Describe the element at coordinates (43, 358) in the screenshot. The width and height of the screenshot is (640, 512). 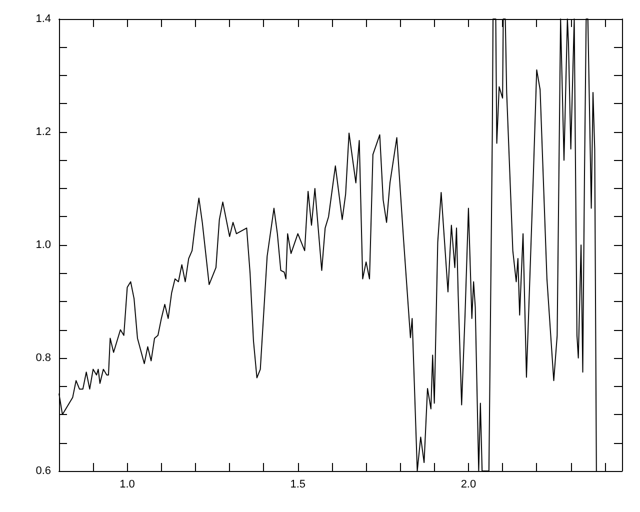
I see `y-tick-label: 0.8` at that location.